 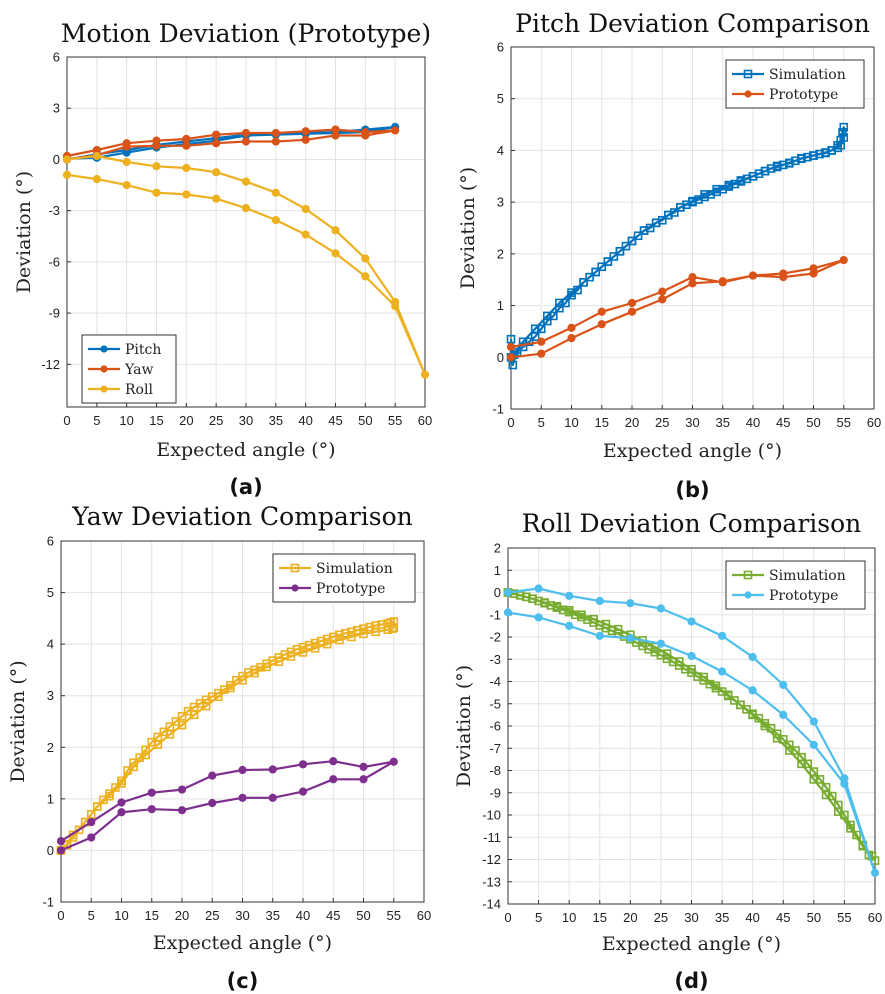 What do you see at coordinates (497, 570) in the screenshot?
I see `y-tick-label: 1` at bounding box center [497, 570].